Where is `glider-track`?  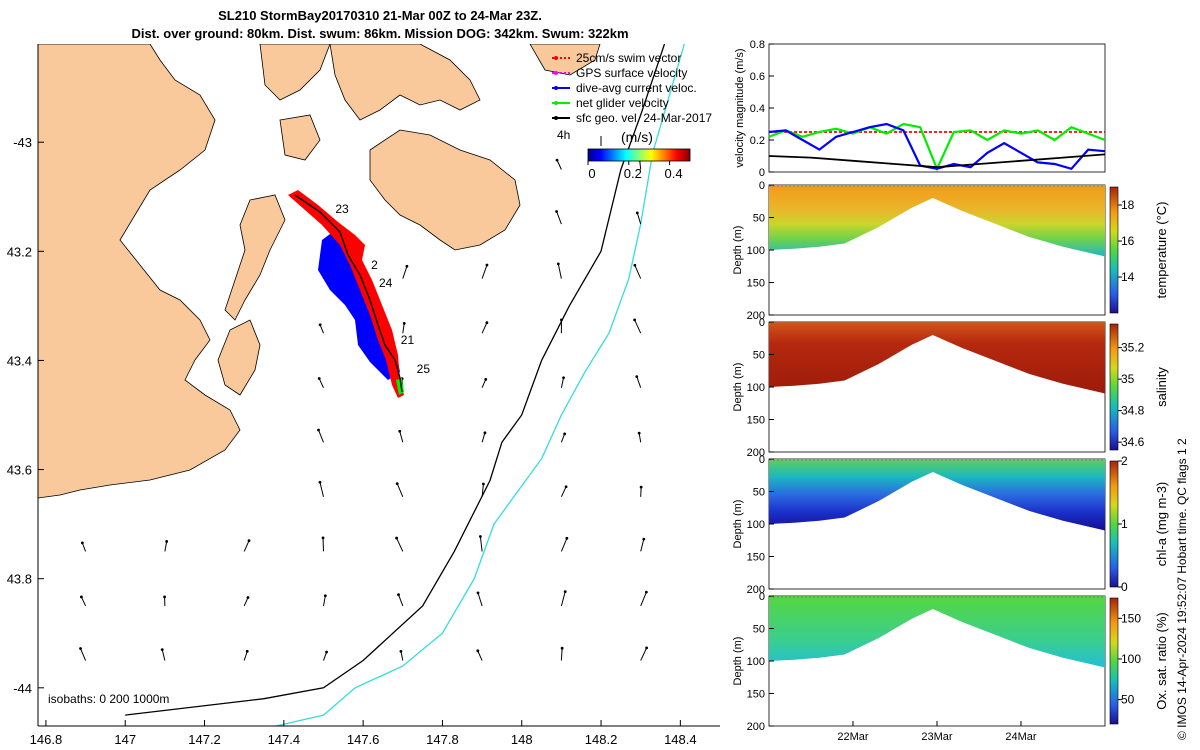 glider-track is located at coordinates (346, 294).